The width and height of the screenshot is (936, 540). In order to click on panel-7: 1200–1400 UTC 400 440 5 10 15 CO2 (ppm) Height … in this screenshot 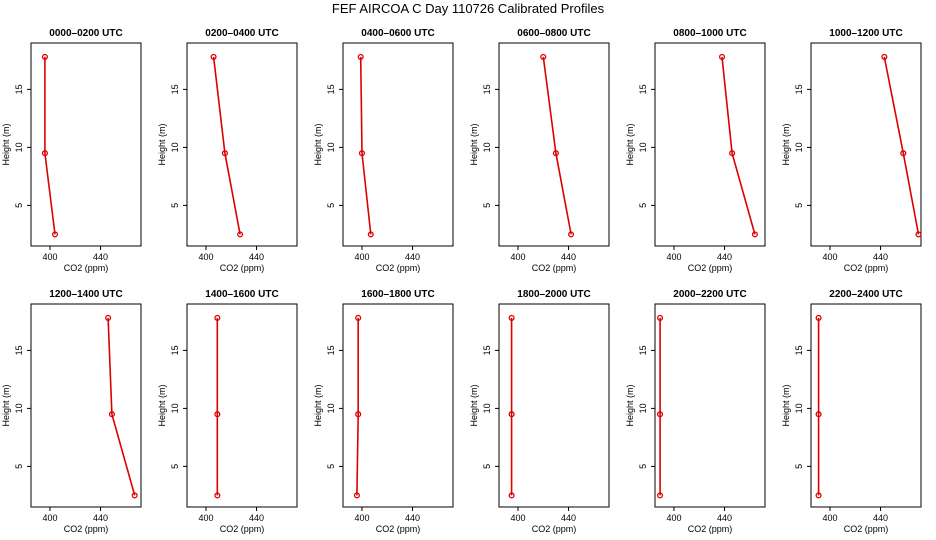, I will do `click(71, 411)`.